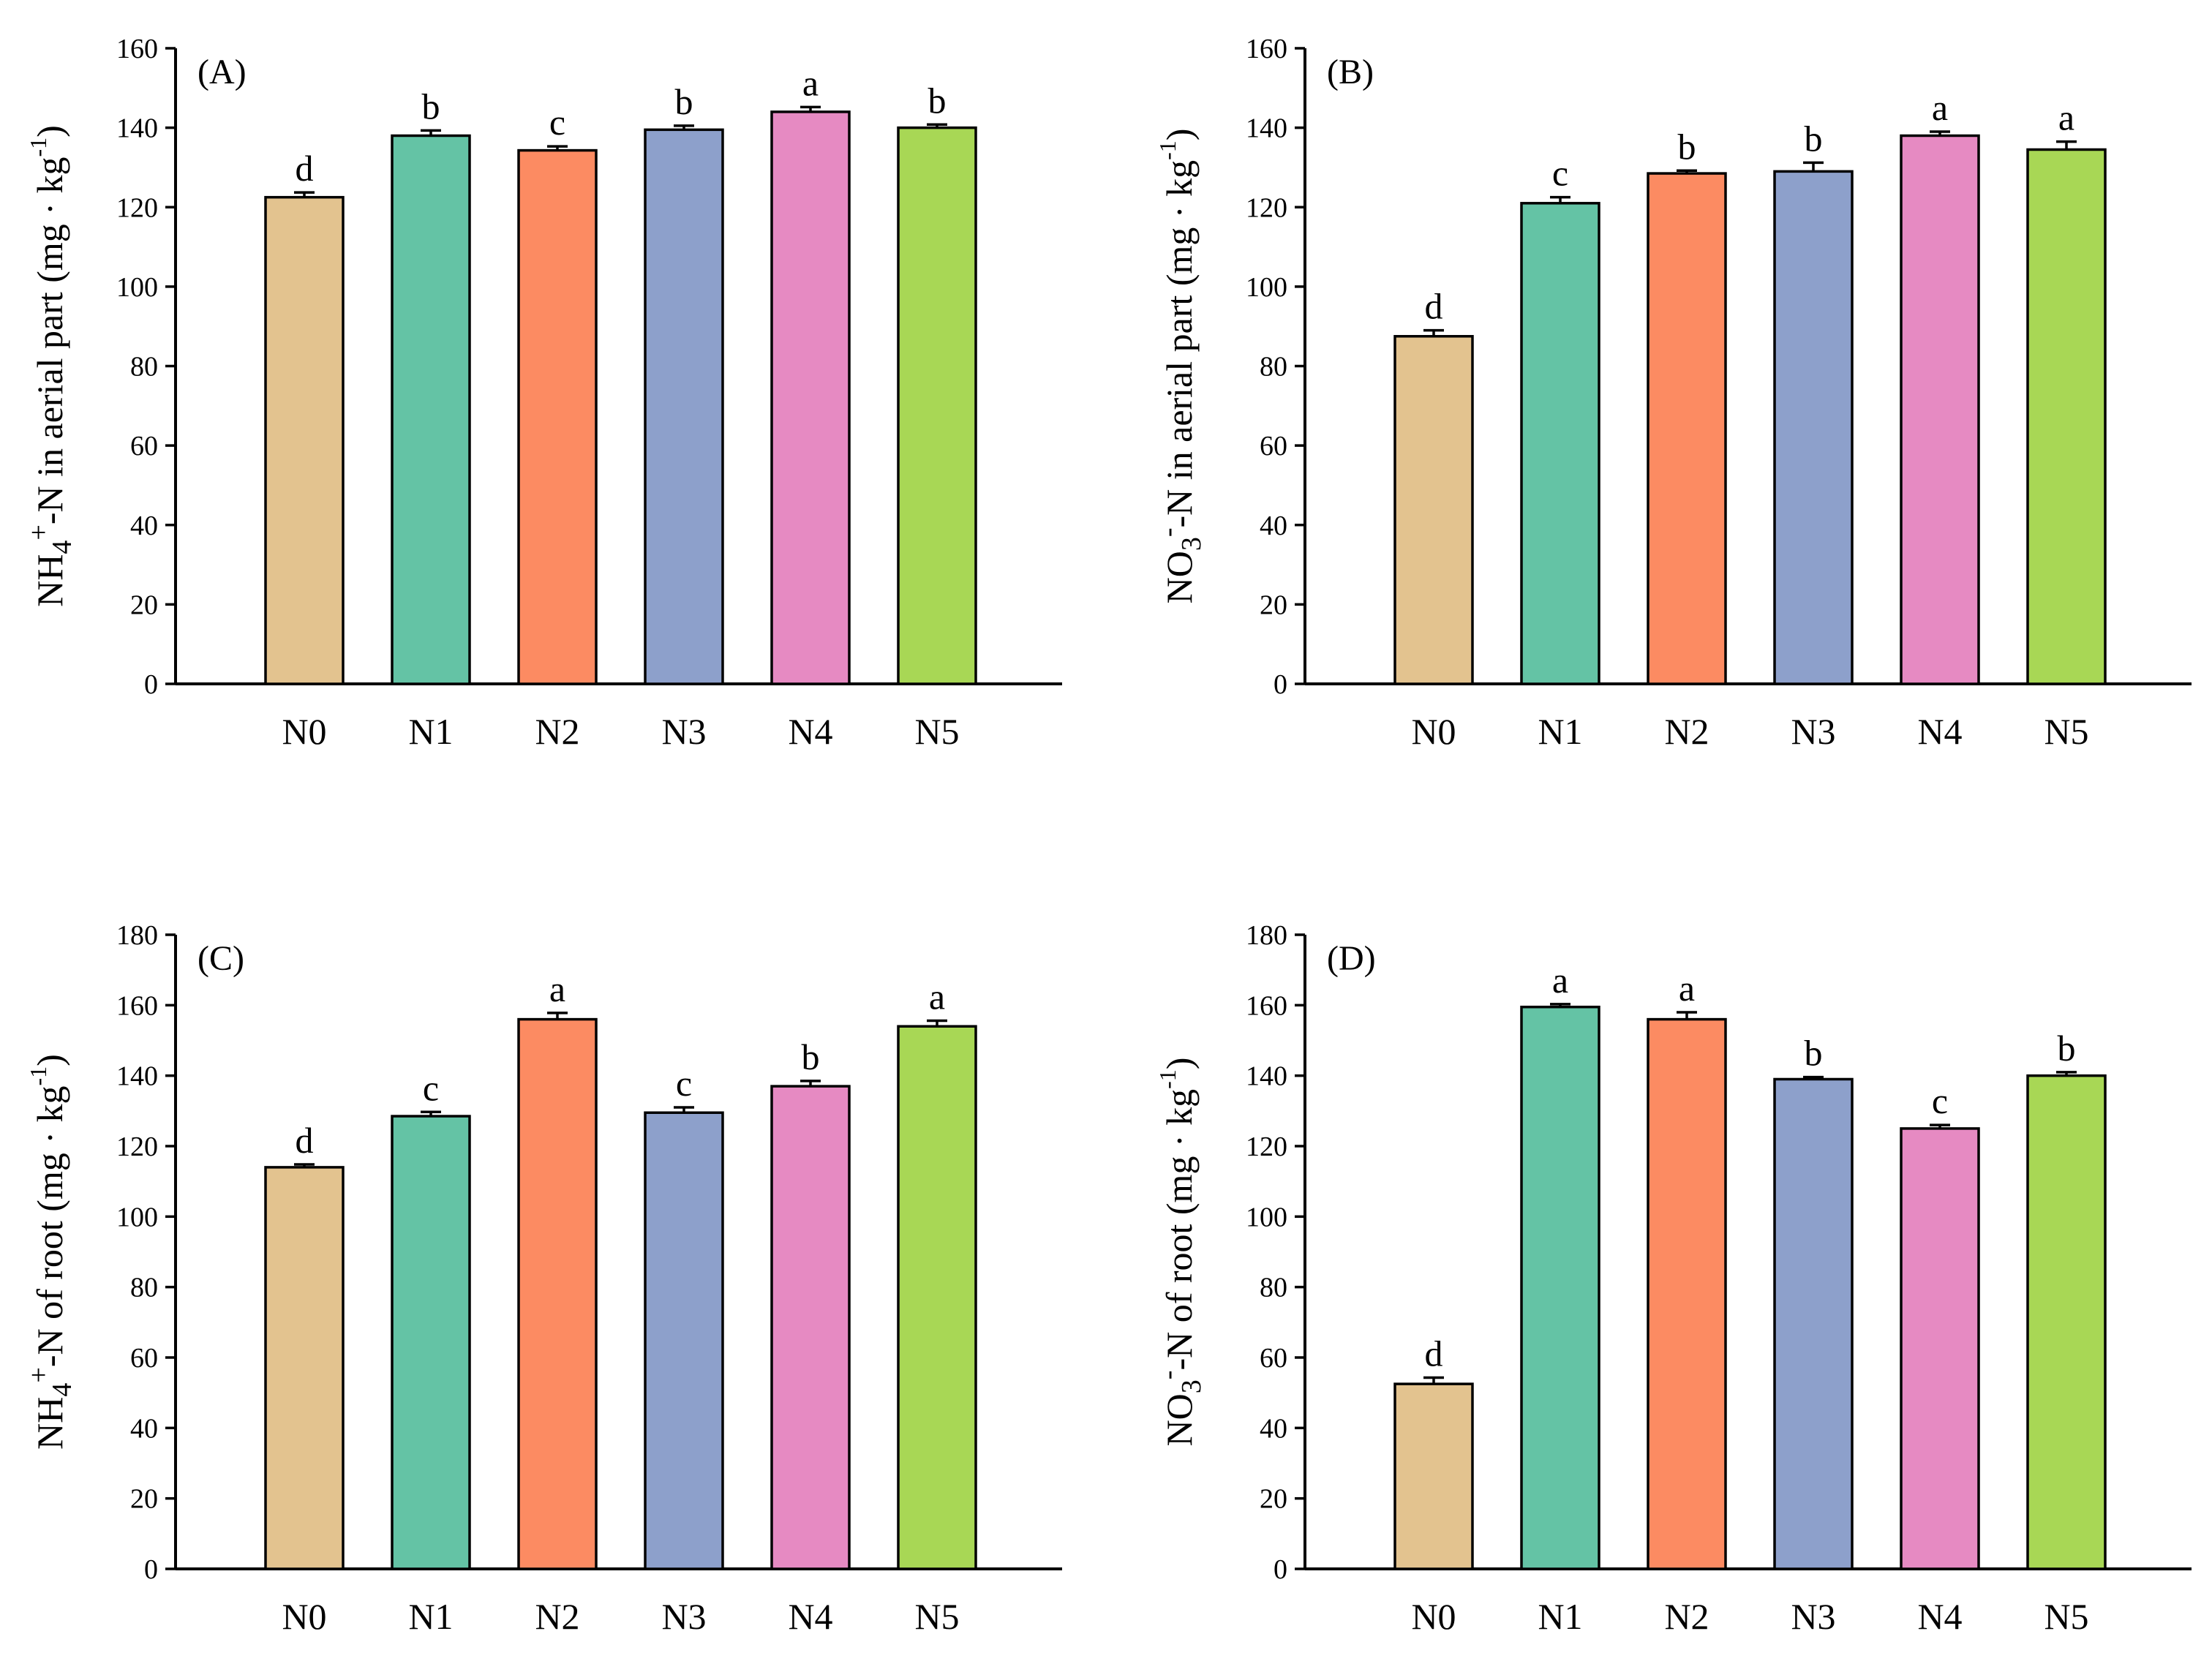 This screenshot has height=1653, width=2212. I want to click on x-tick-label: N5, so click(936, 1616).